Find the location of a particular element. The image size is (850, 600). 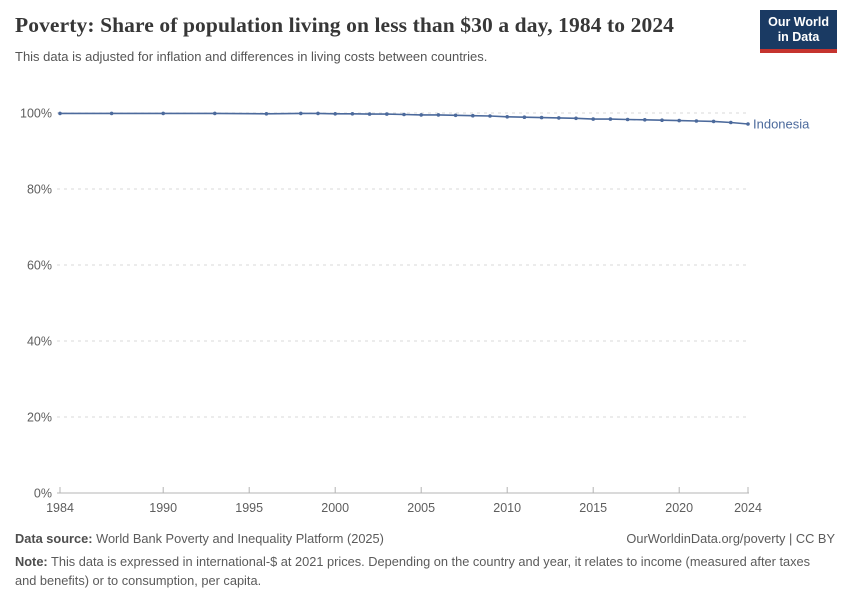

x-tick-label: 1984 is located at coordinates (60, 508).